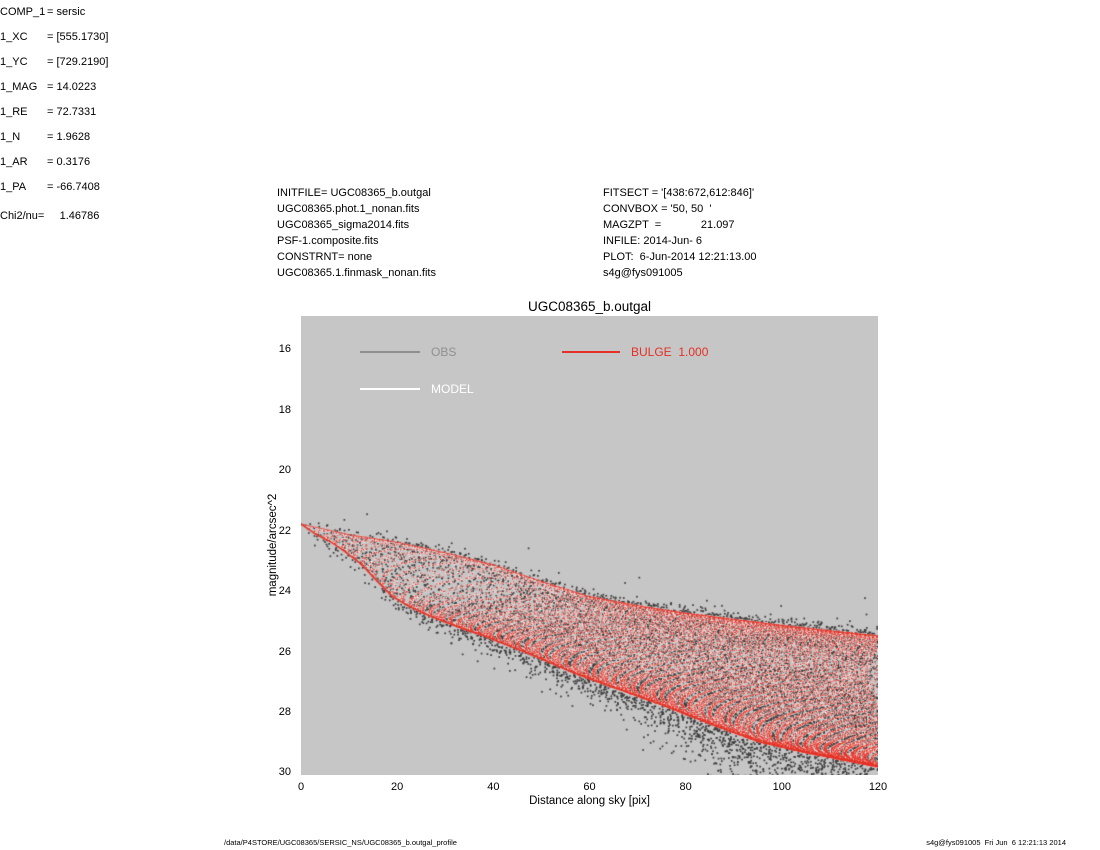 This screenshot has height=850, width=1100. I want to click on plot-title: UGC08365_b.outgal, so click(589, 306).